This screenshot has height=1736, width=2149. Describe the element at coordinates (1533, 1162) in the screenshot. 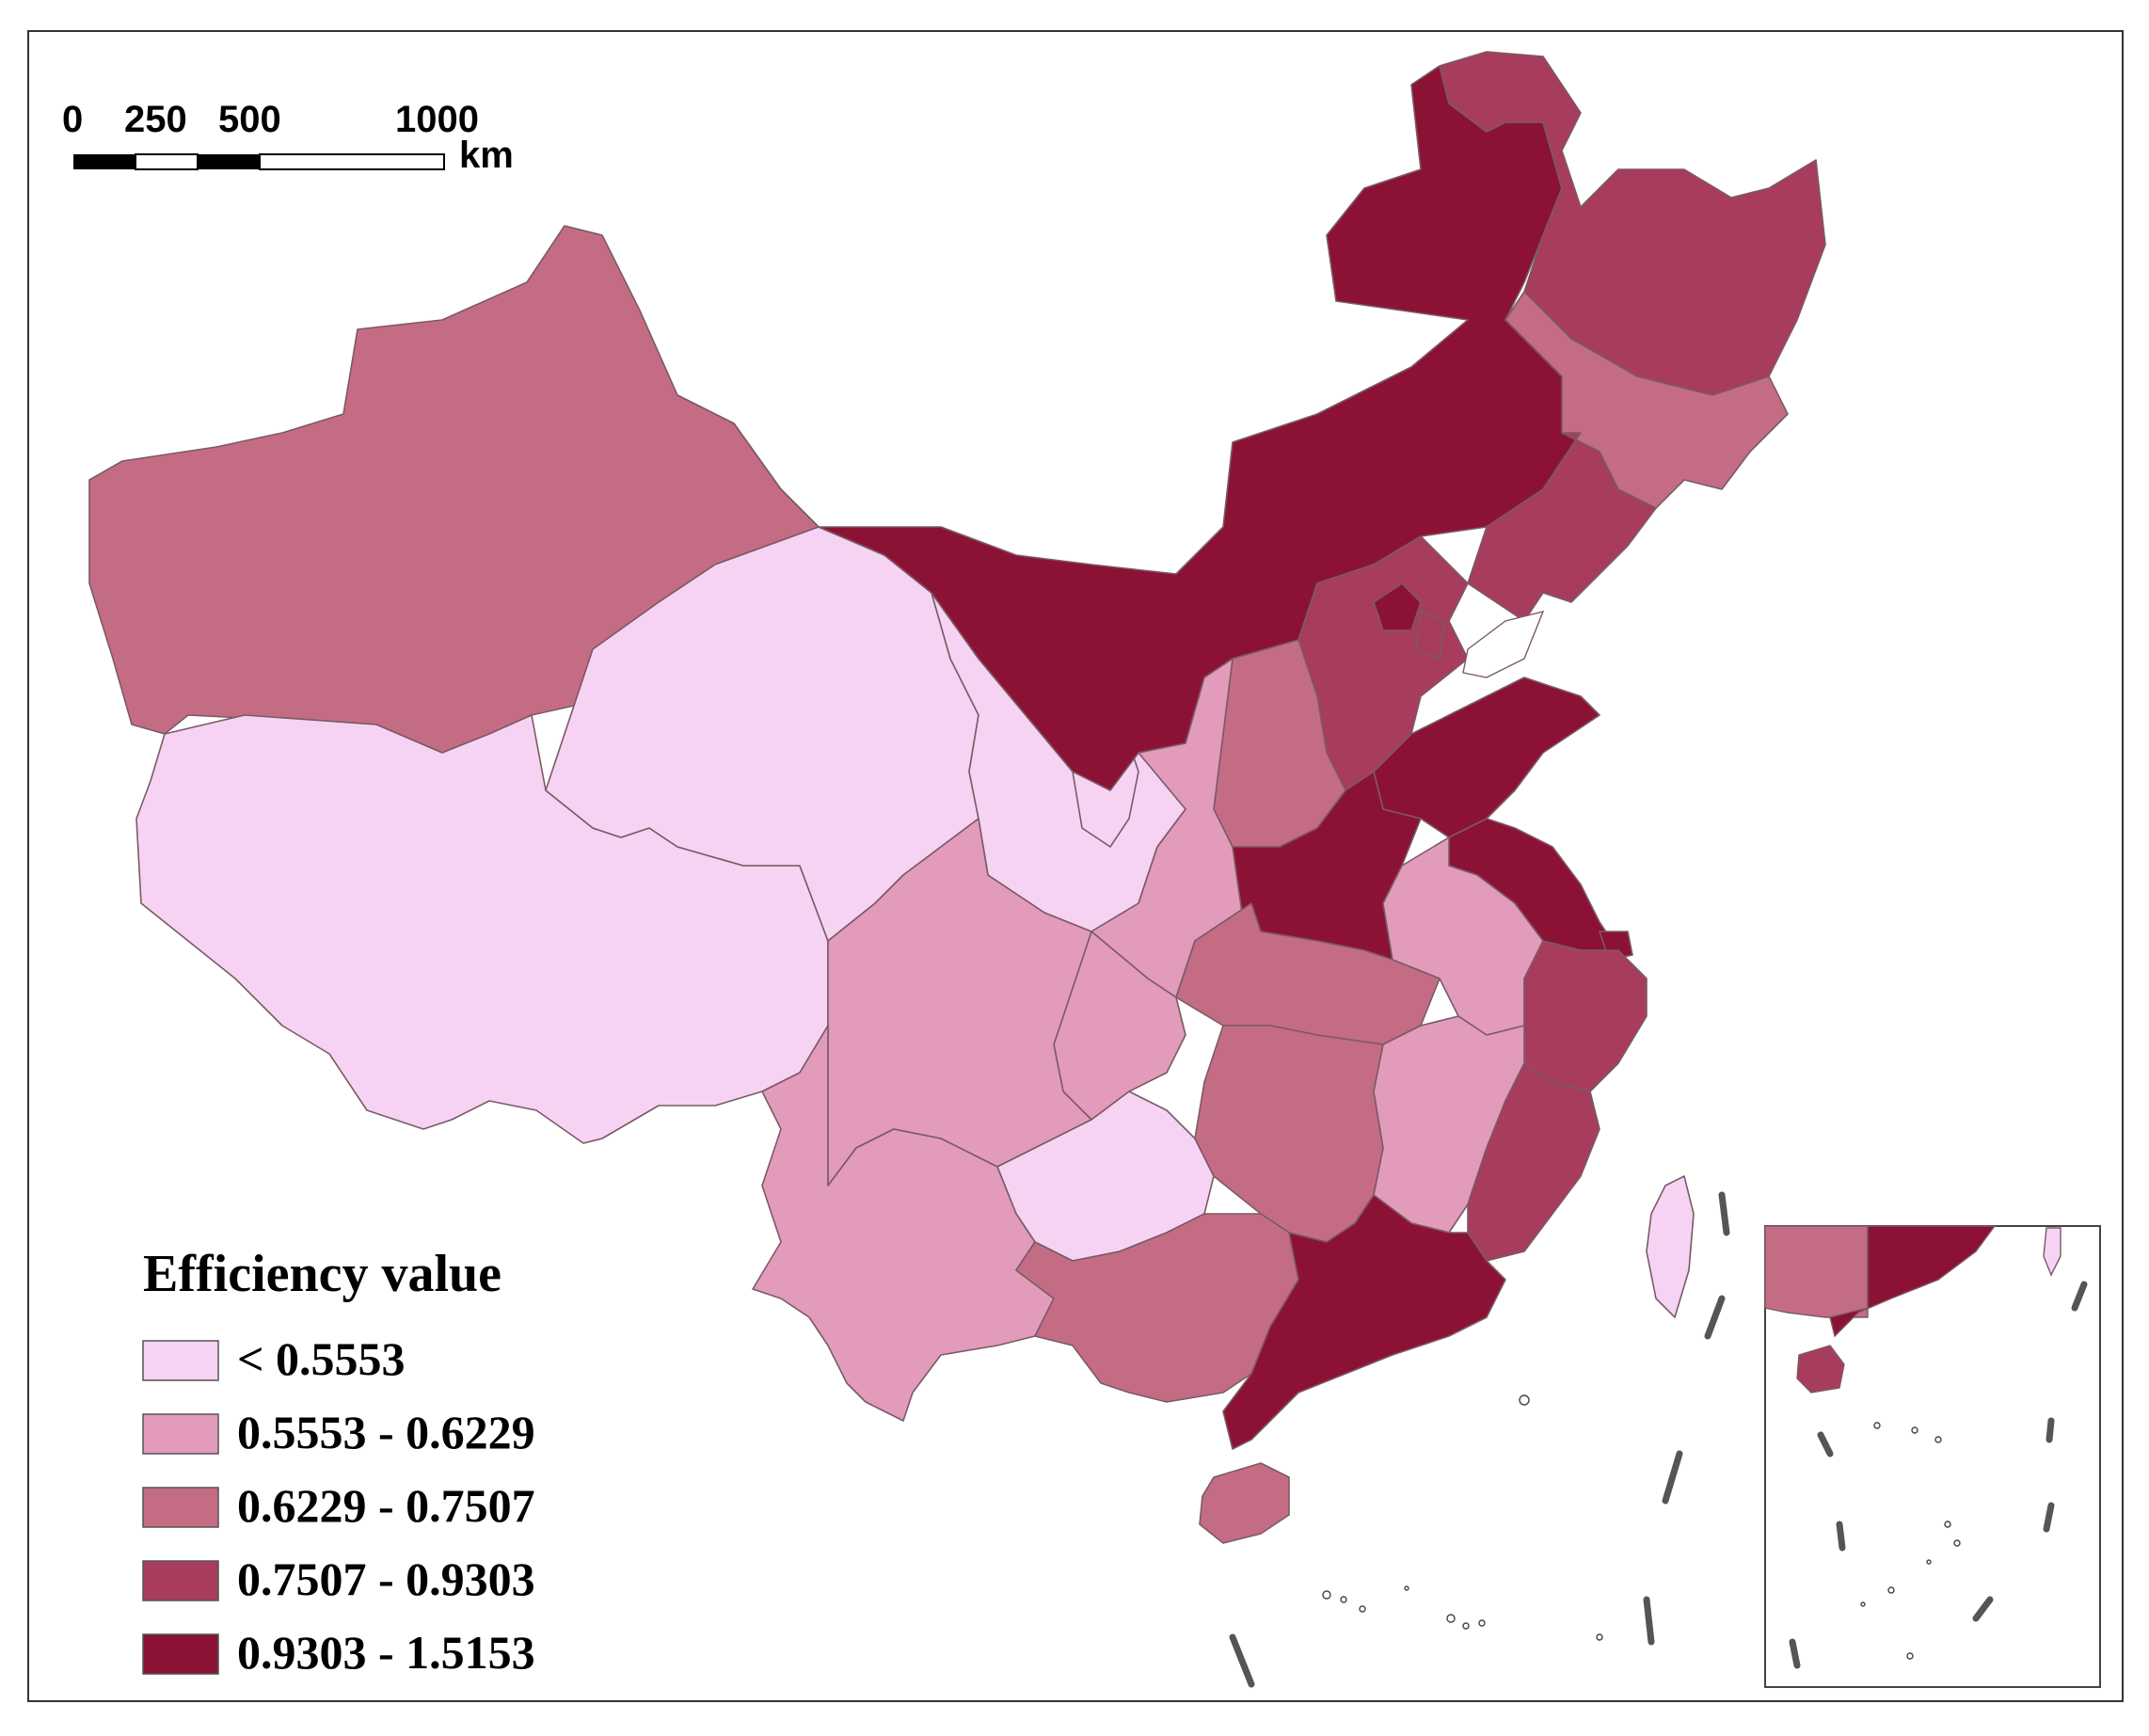

I see `region-fujian` at that location.